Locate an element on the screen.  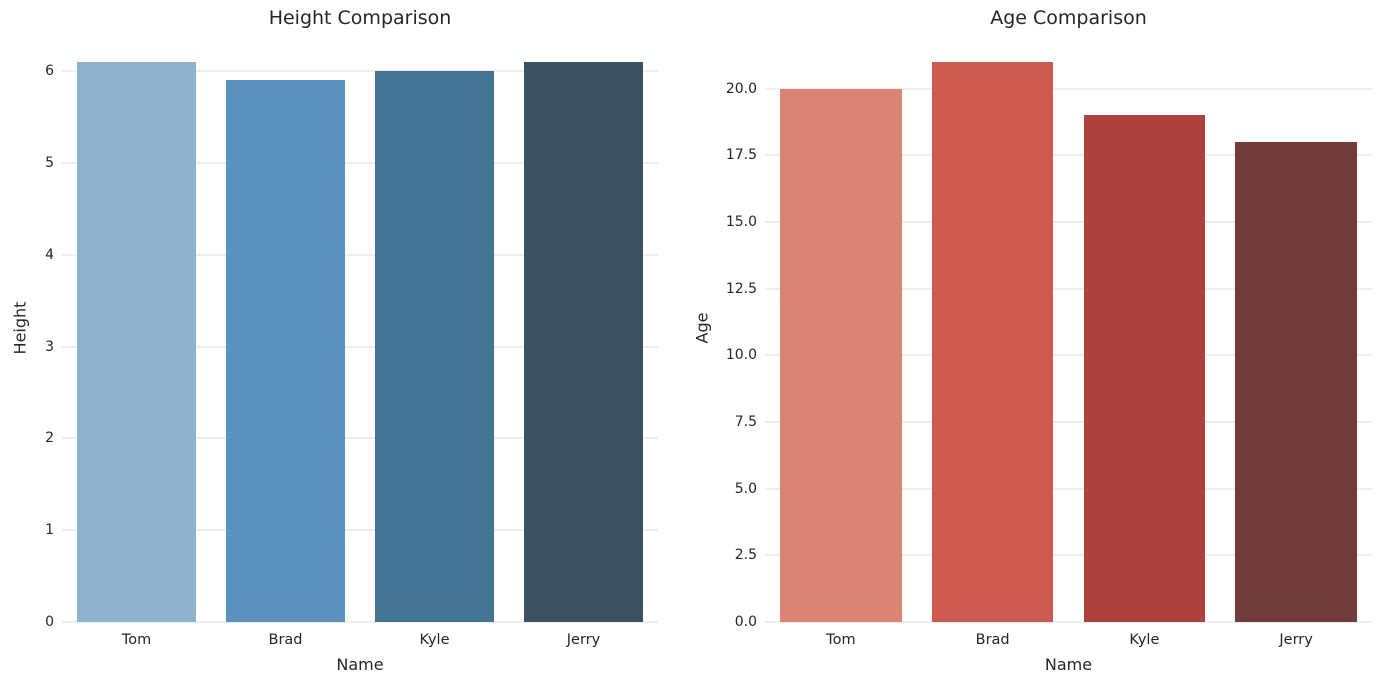
chart-title: Height Comparison is located at coordinates (360, 18).